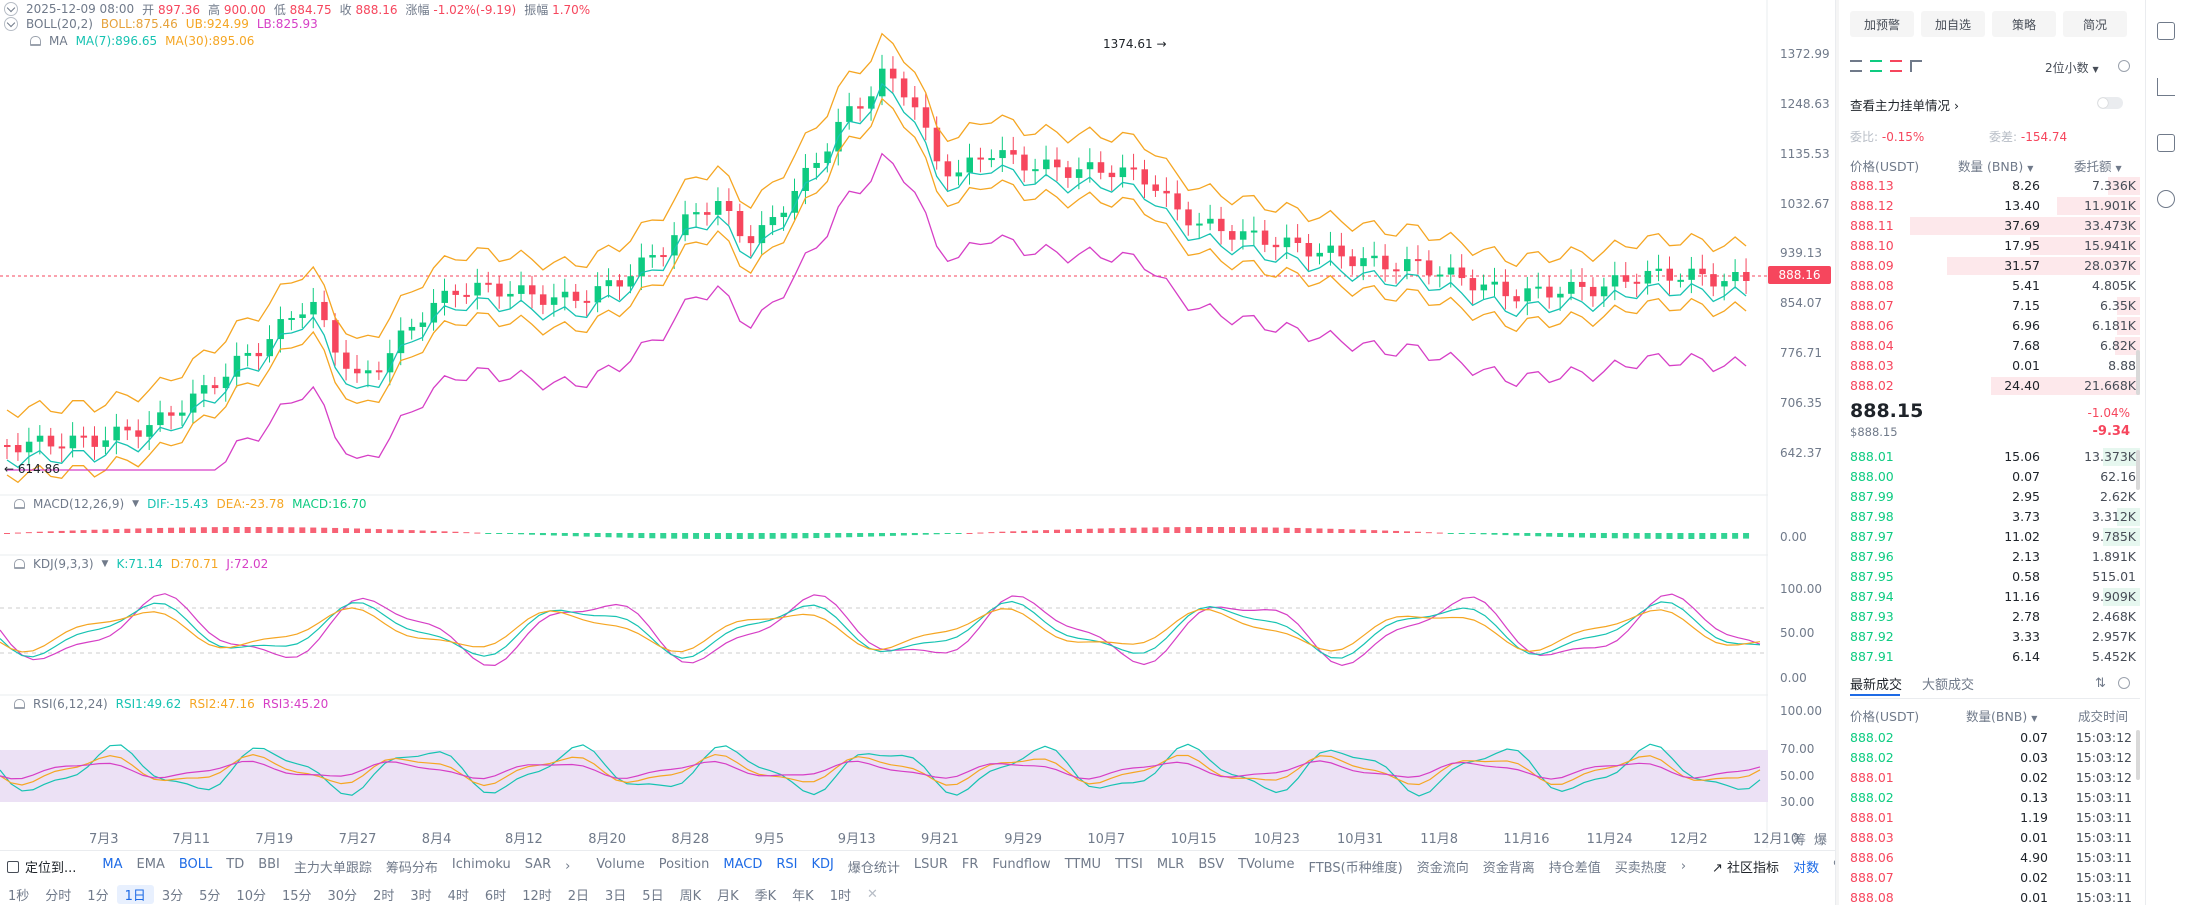 This screenshot has height=905, width=2185. I want to click on chips-button: 筹, so click(1800, 840).